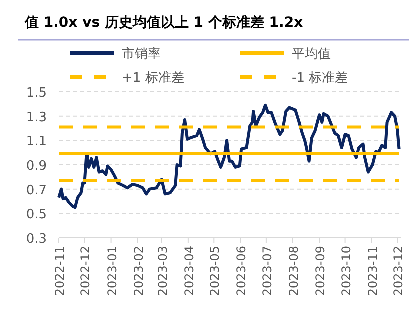 The width and height of the screenshot is (419, 336). What do you see at coordinates (36, 215) in the screenshot?
I see `y-tick-label: 0.5` at bounding box center [36, 215].